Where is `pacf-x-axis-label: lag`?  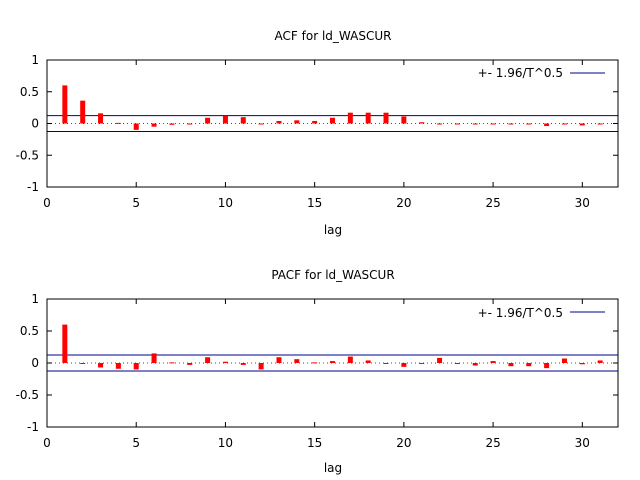
pacf-x-axis-label: lag is located at coordinates (333, 468).